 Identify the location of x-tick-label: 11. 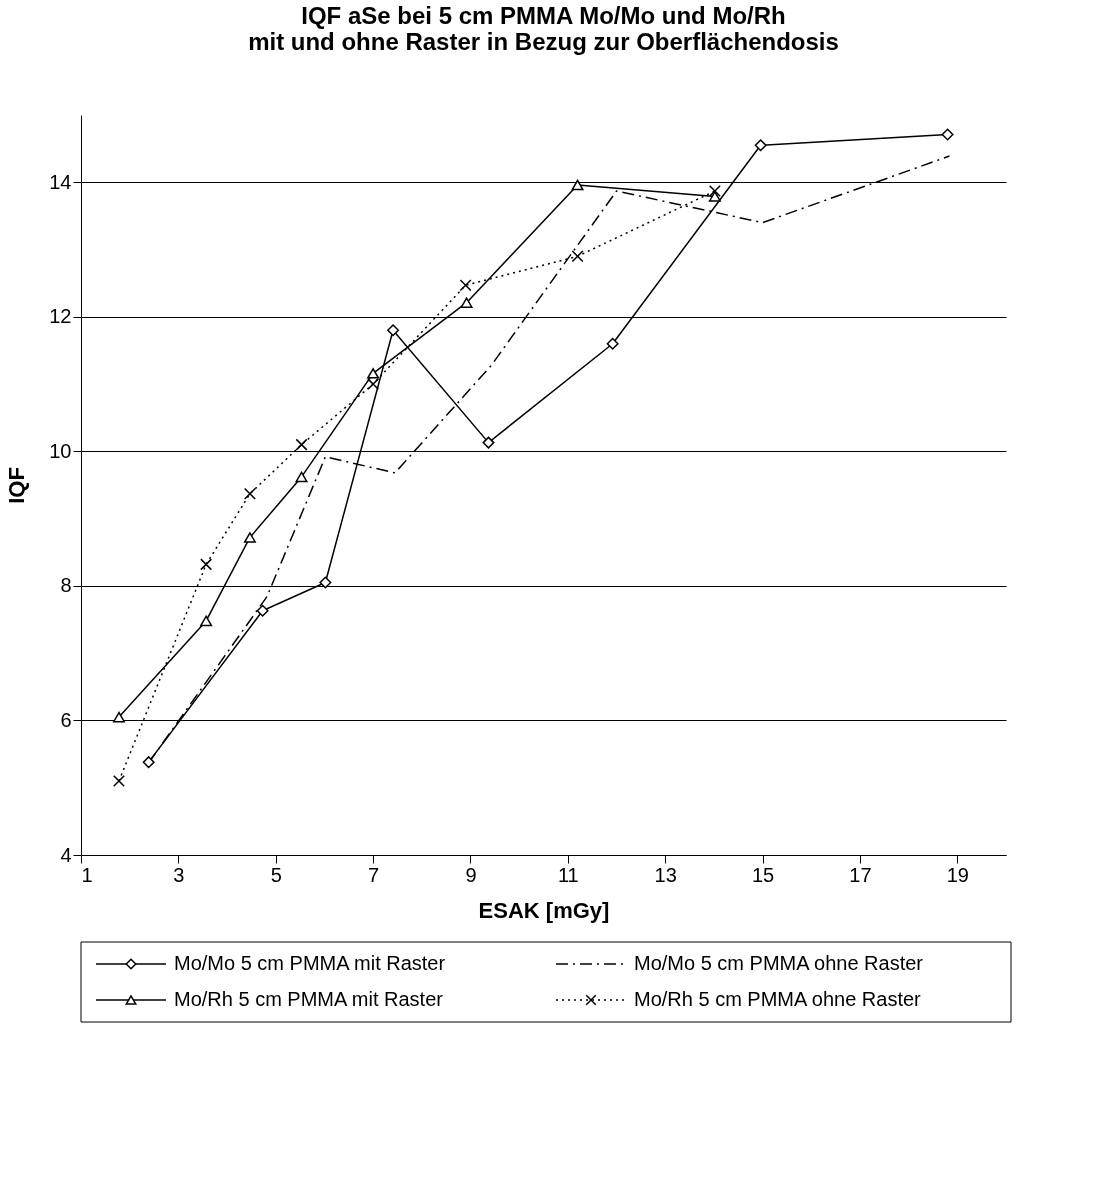
(568, 874).